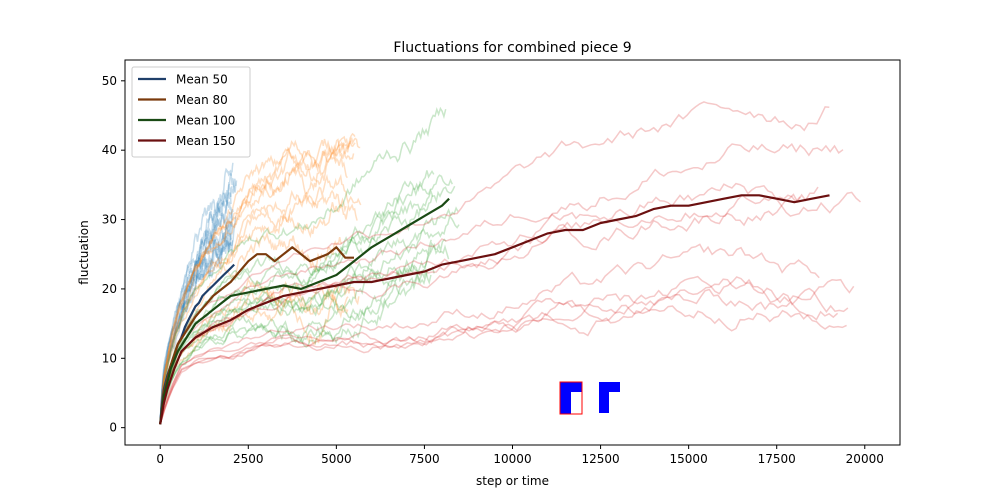  What do you see at coordinates (109, 358) in the screenshot?
I see `y-tick-label: 10` at bounding box center [109, 358].